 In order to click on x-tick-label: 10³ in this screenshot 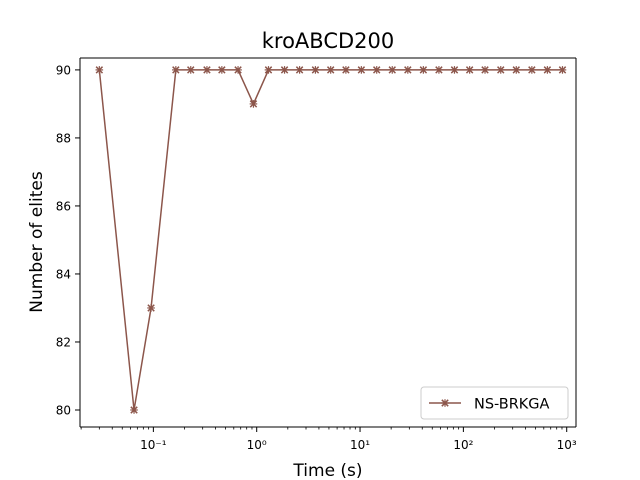, I will do `click(567, 445)`.